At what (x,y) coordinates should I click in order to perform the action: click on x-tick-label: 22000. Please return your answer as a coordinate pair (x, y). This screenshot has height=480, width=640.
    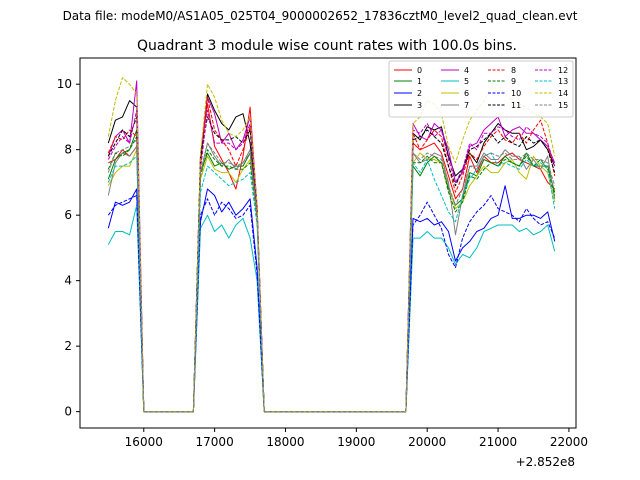
    Looking at the image, I should click on (569, 442).